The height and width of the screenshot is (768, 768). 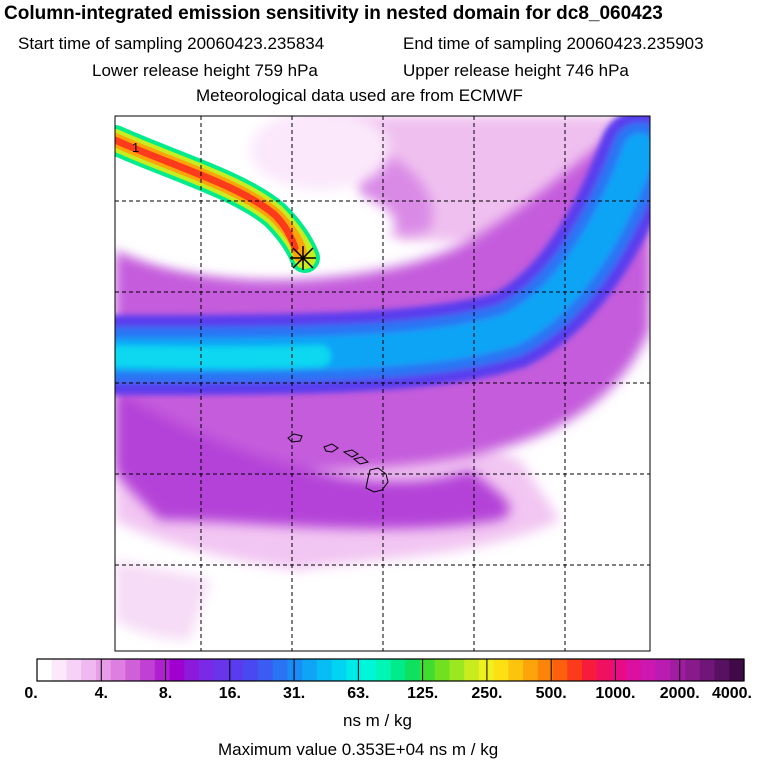 I want to click on release-point-marker, so click(x=303, y=258).